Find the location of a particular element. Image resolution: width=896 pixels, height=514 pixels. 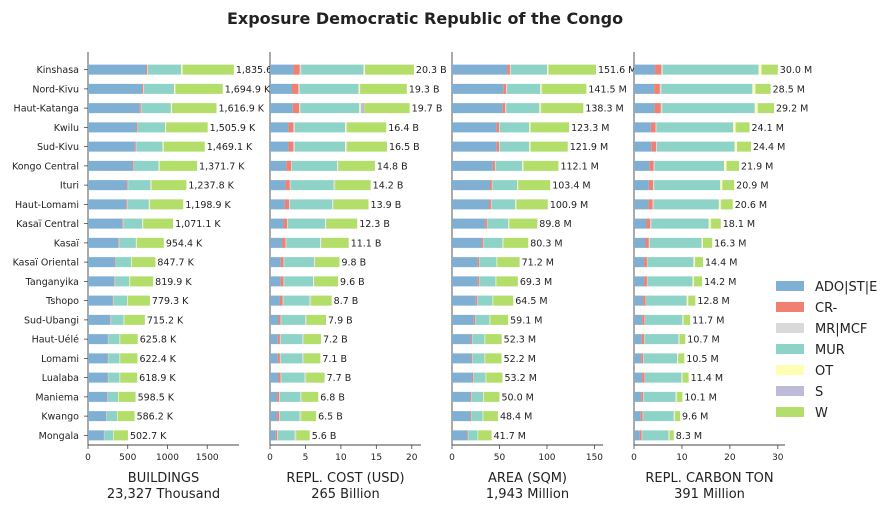

bar-cr--lomami is located at coordinates (279, 358).